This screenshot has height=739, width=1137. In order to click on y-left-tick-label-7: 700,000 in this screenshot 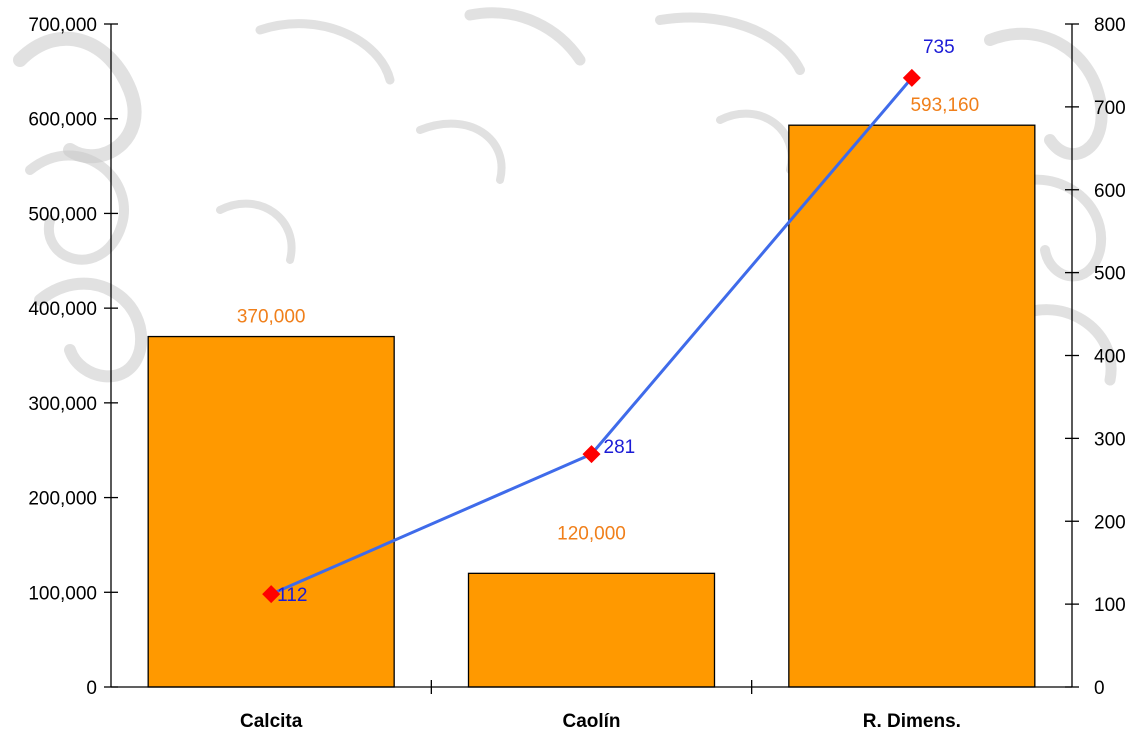, I will do `click(62, 25)`.